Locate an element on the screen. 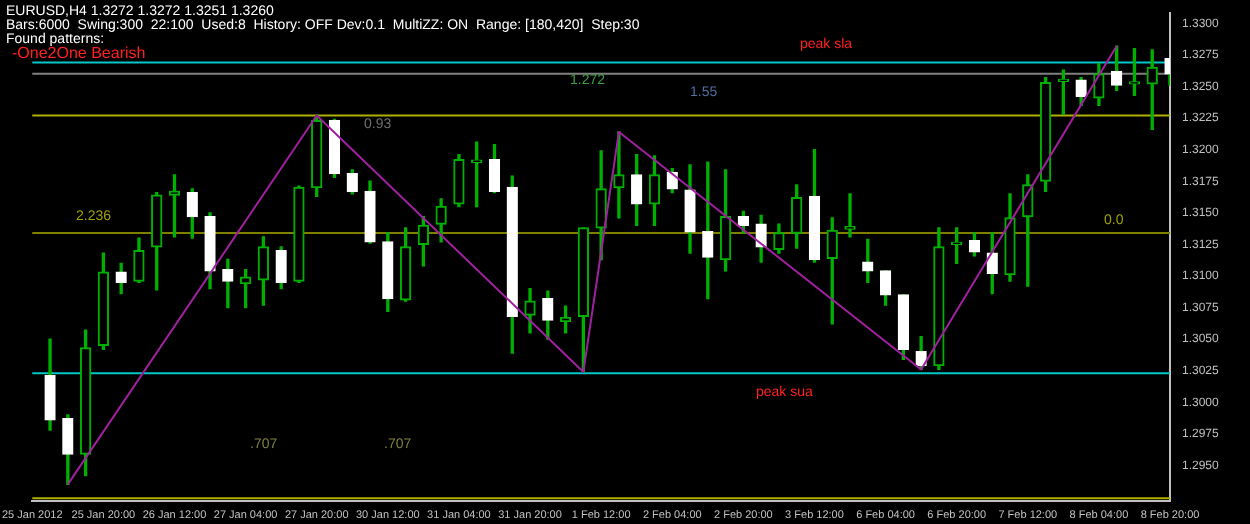  annotation: -One2One Bearish is located at coordinates (79, 53).